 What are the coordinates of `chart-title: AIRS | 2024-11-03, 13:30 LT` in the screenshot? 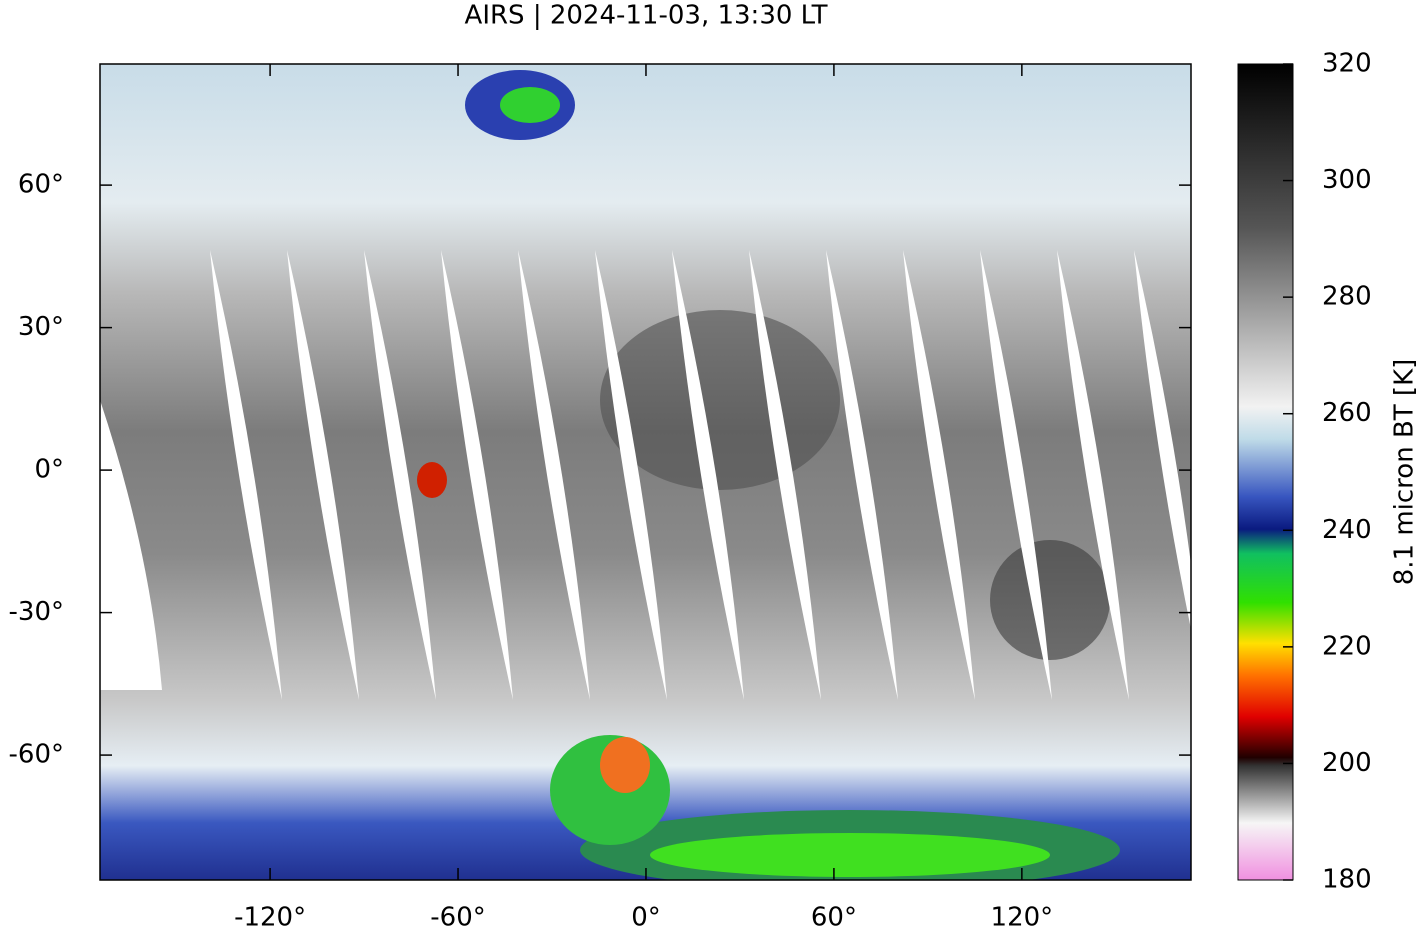 It's located at (646, 16).